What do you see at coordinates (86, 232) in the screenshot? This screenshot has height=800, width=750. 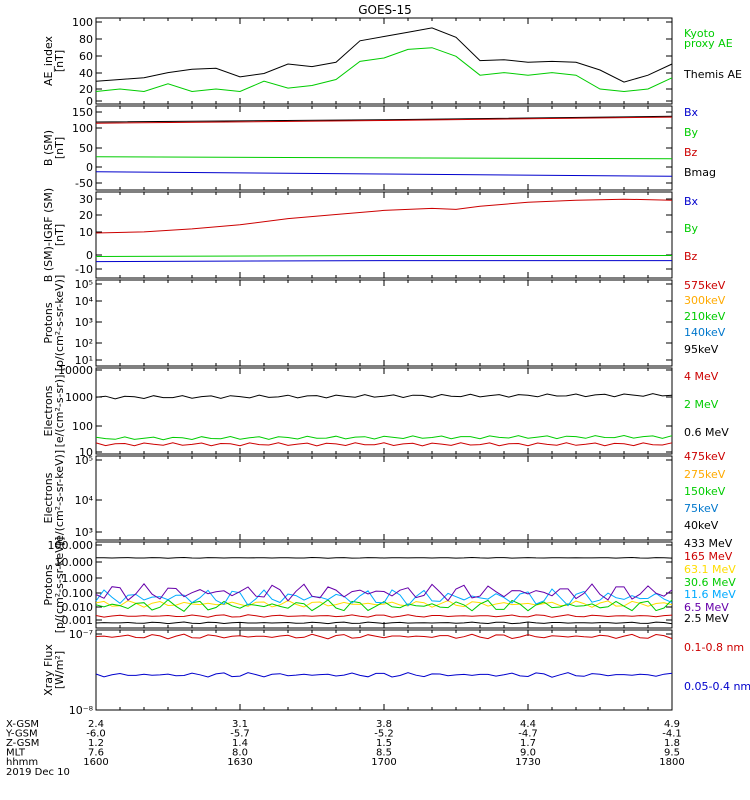 I see `y-tick-label: 10` at bounding box center [86, 232].